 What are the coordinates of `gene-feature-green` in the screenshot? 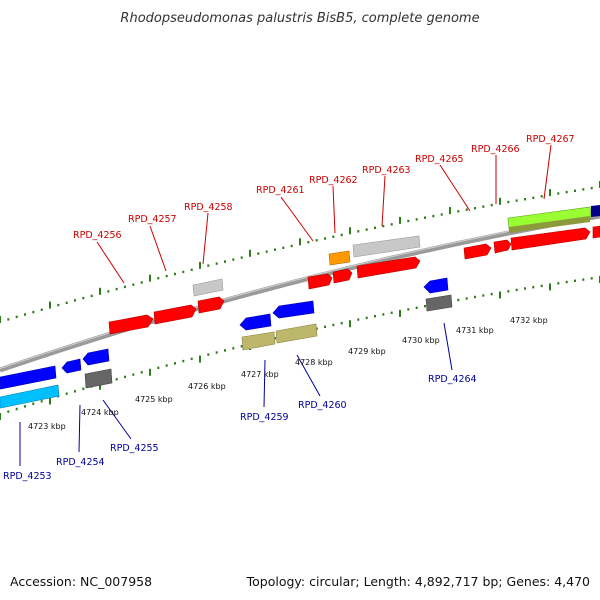 It's located at (549, 218).